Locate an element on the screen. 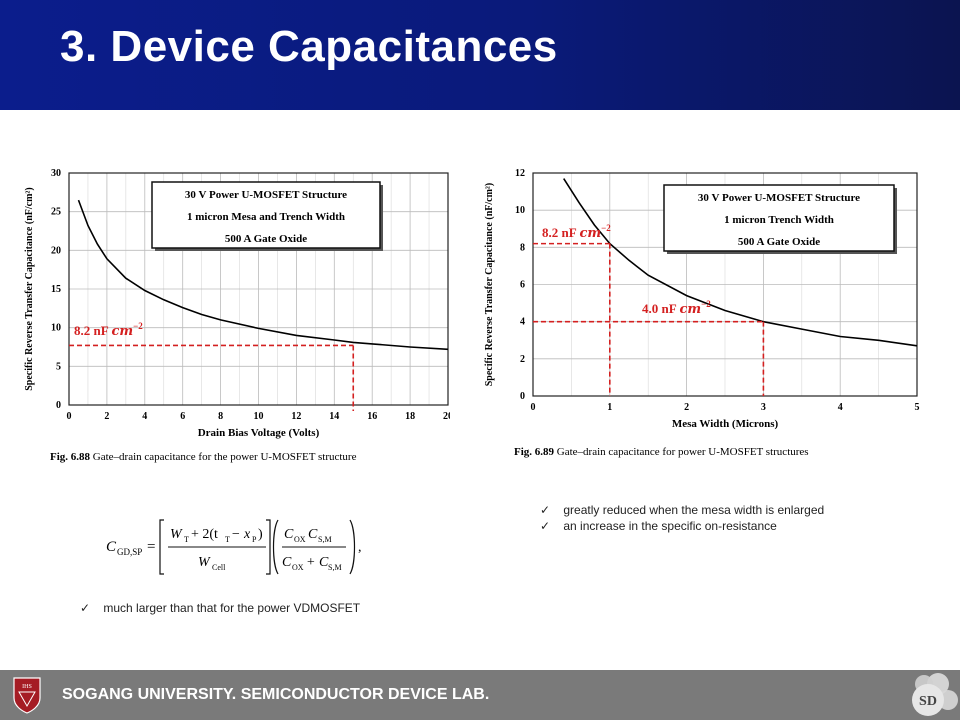  x-tick-label: 5 is located at coordinates (917, 407).